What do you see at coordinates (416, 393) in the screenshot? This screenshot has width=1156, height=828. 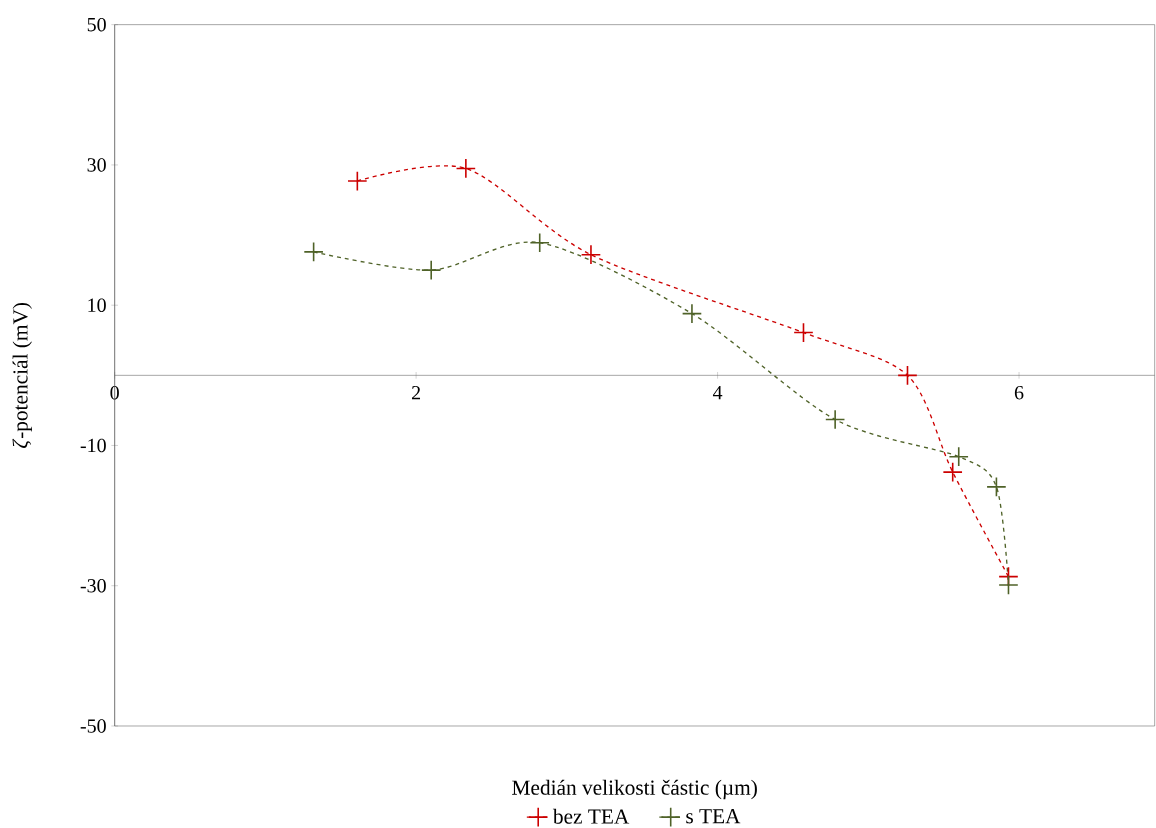 I see `x-tick-label: 2` at bounding box center [416, 393].